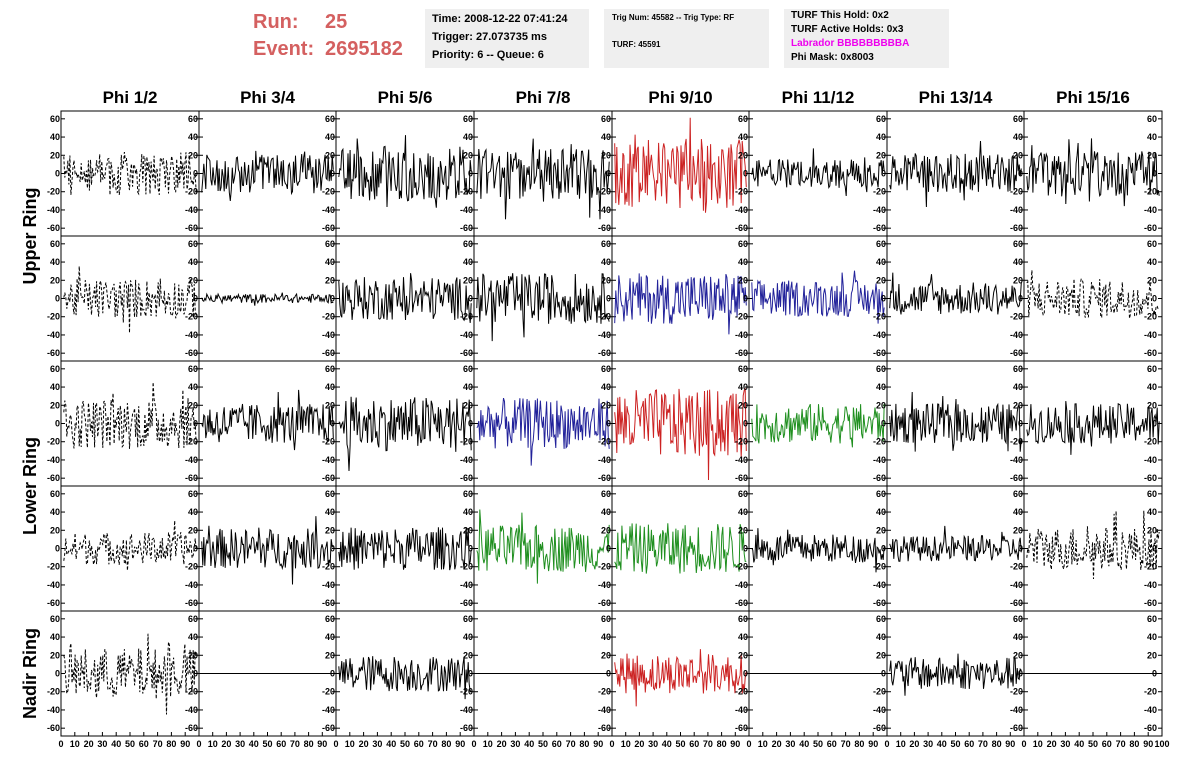 This screenshot has height=772, width=1196. I want to click on x-tick-label: 10, so click(1038, 744).